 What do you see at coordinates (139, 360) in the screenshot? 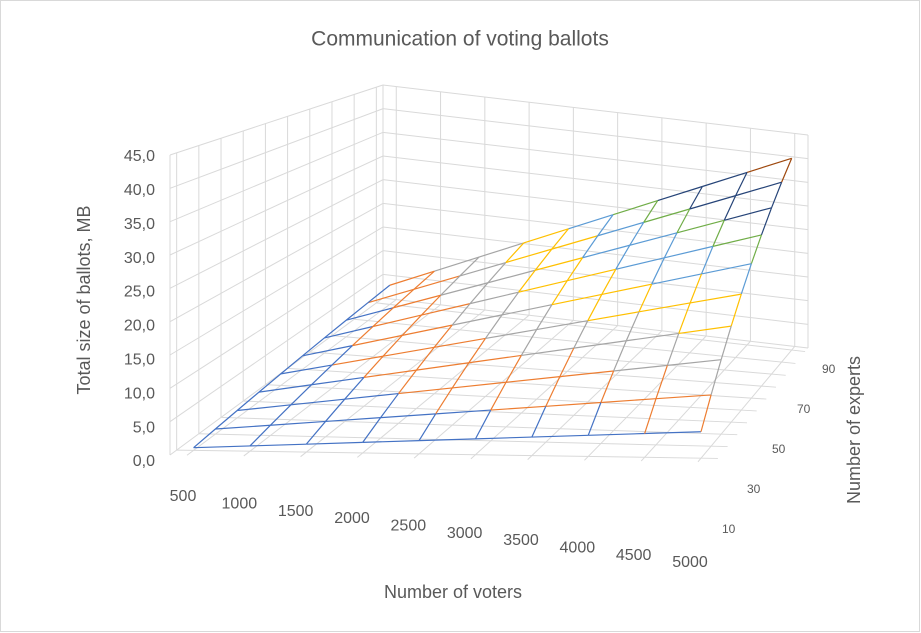
I see `y-tick-label: 15,0` at bounding box center [139, 360].